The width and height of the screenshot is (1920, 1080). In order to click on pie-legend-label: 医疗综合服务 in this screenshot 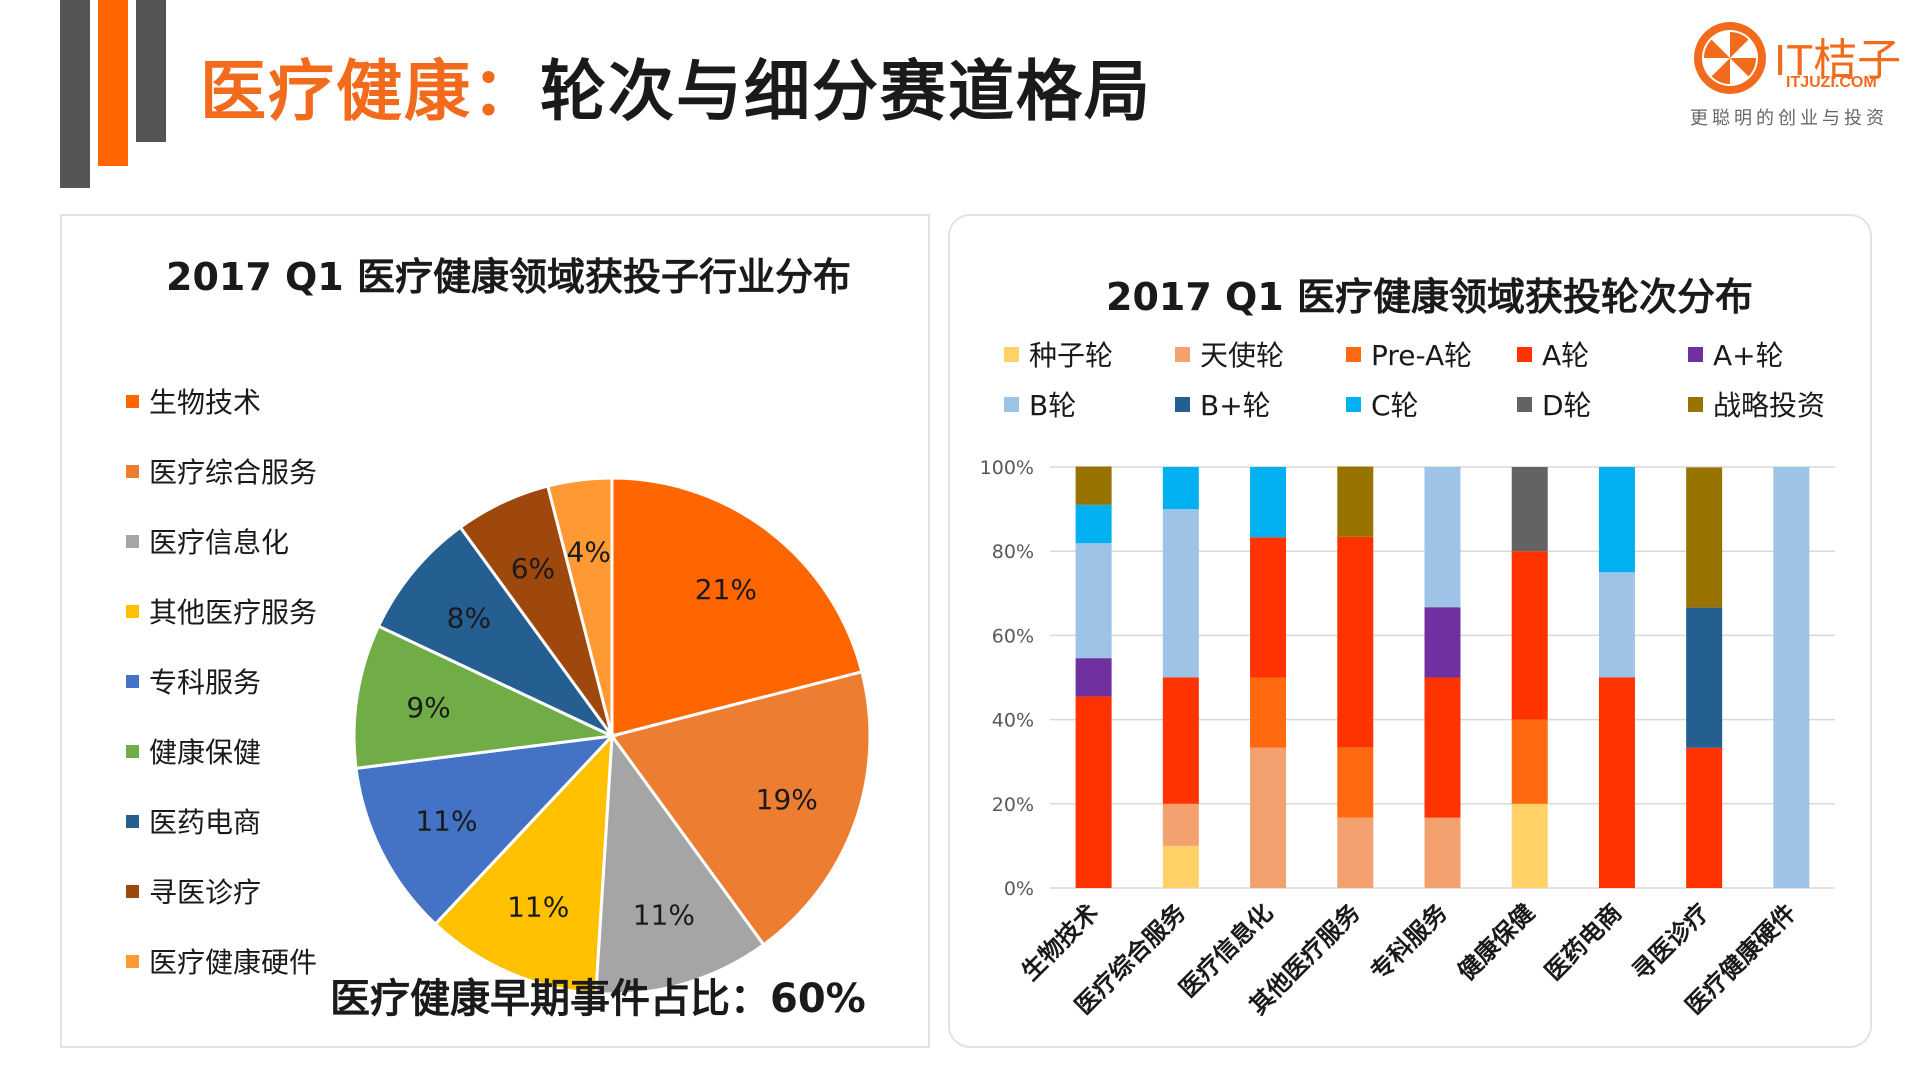, I will do `click(233, 472)`.